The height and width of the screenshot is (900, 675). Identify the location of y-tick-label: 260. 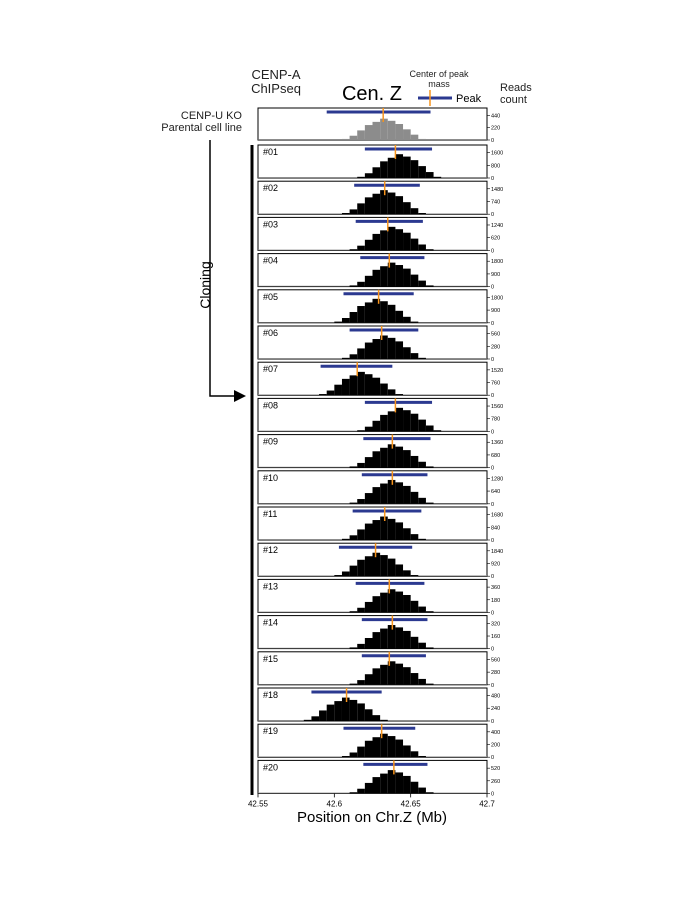
(495, 782).